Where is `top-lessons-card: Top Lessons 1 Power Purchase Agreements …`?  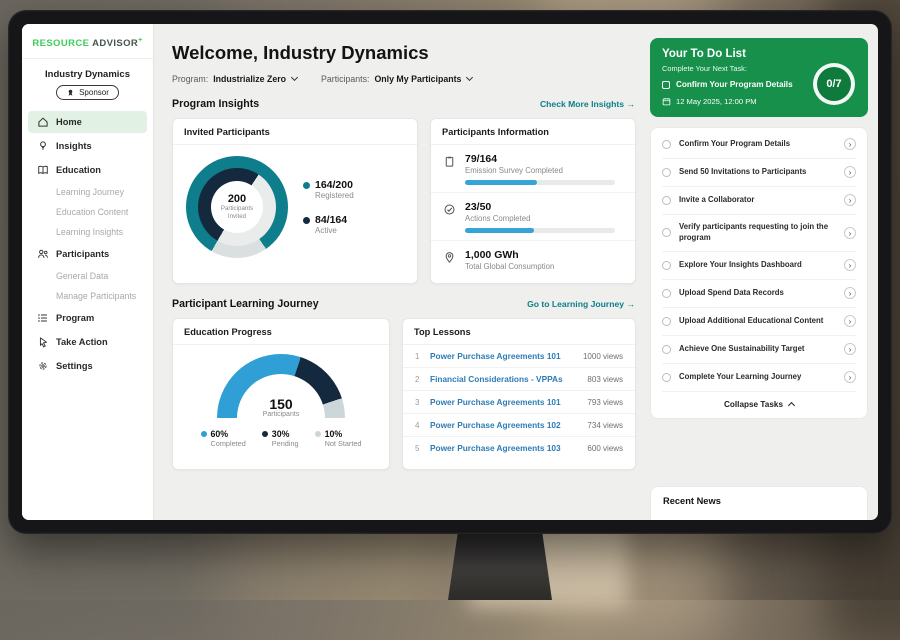 top-lessons-card: Top Lessons 1 Power Purchase Agreements … is located at coordinates (519, 394).